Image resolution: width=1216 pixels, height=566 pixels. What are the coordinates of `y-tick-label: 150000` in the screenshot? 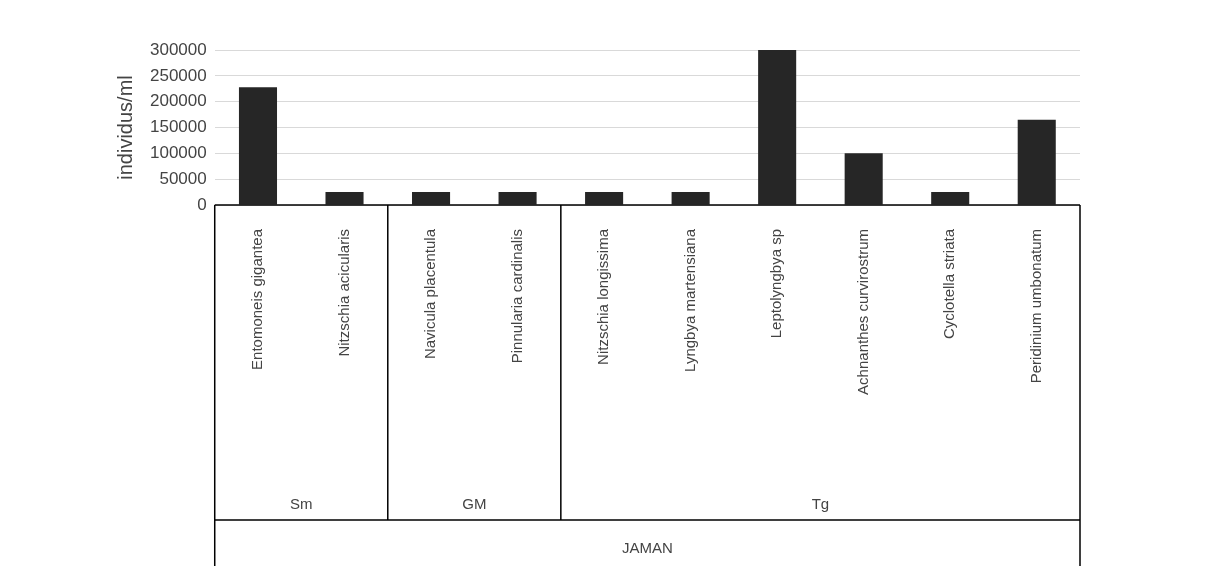 It's located at (178, 127).